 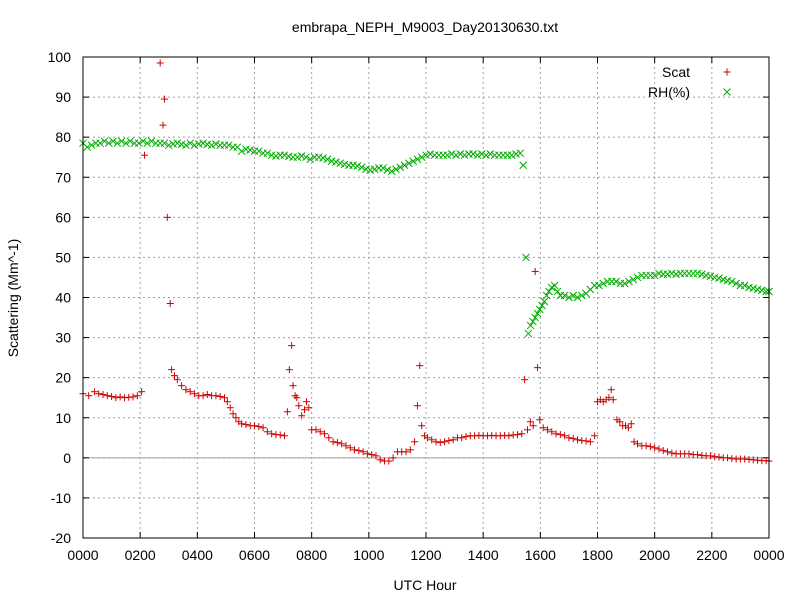 I want to click on y-tick-label: 20, so click(x=63, y=378).